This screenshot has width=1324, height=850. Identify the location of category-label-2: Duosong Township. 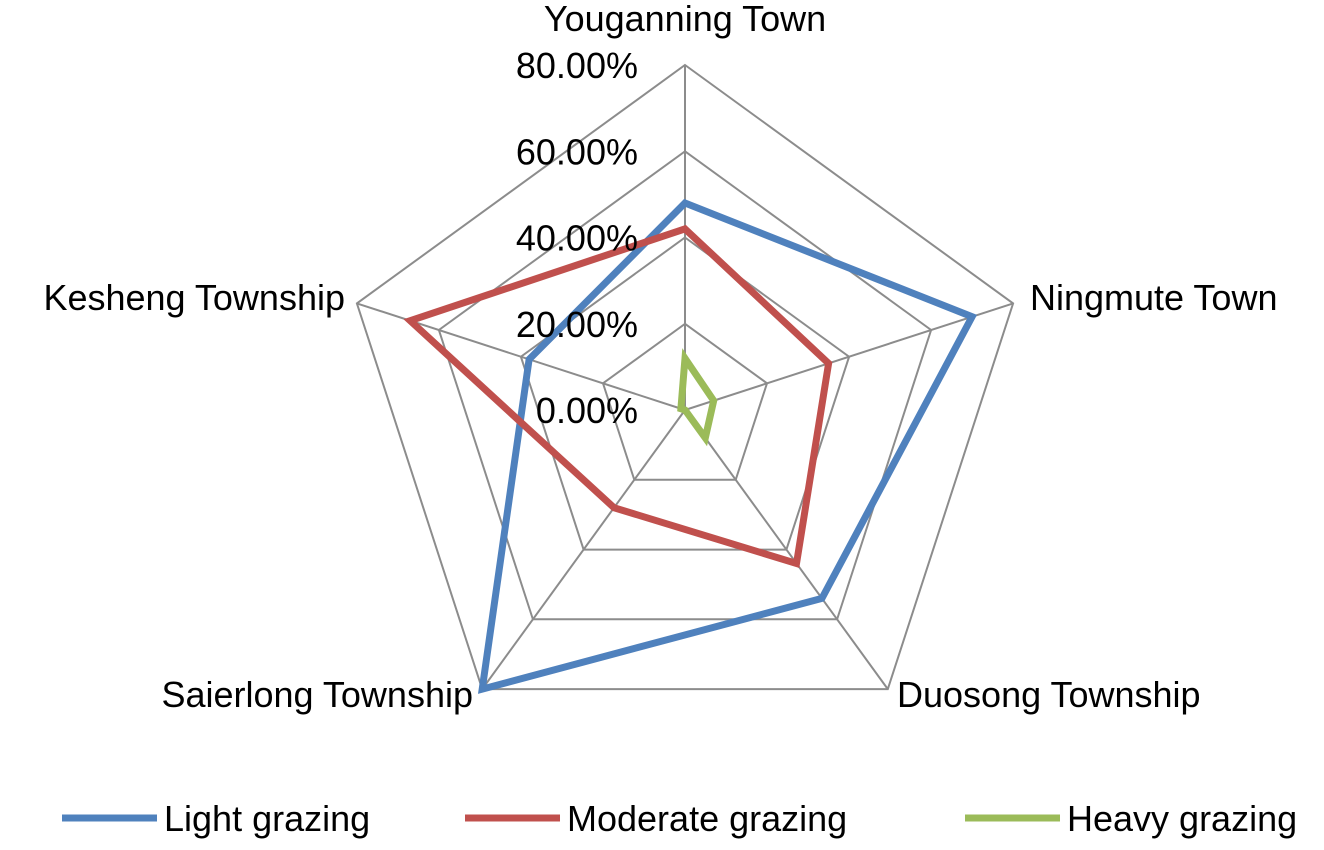
(1049, 694).